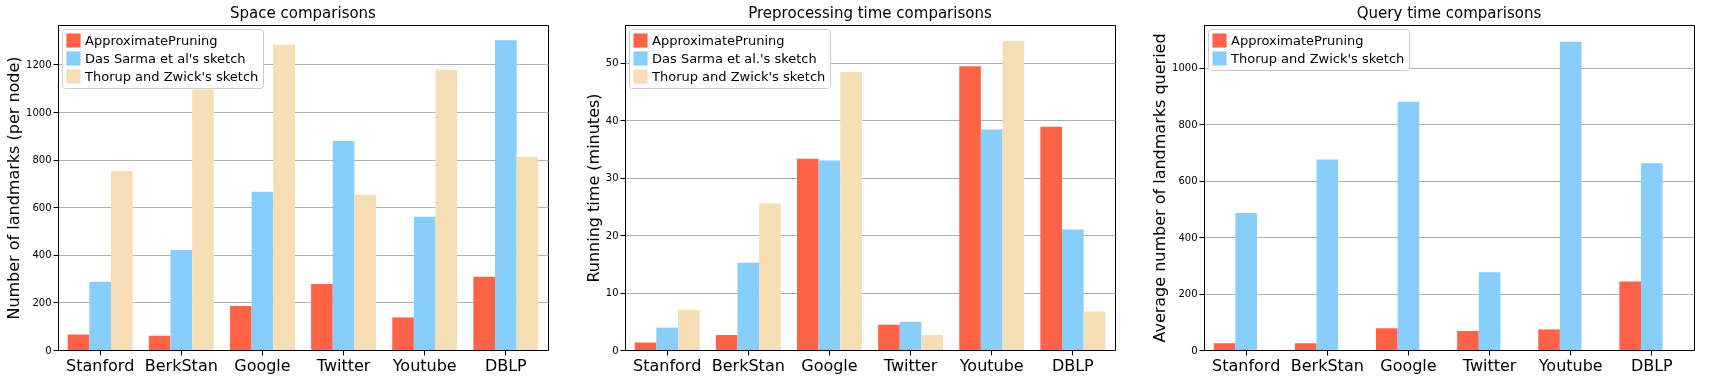 This screenshot has height=390, width=1712. I want to click on y-axis-title: Average number of landmarks queried, so click(1160, 188).